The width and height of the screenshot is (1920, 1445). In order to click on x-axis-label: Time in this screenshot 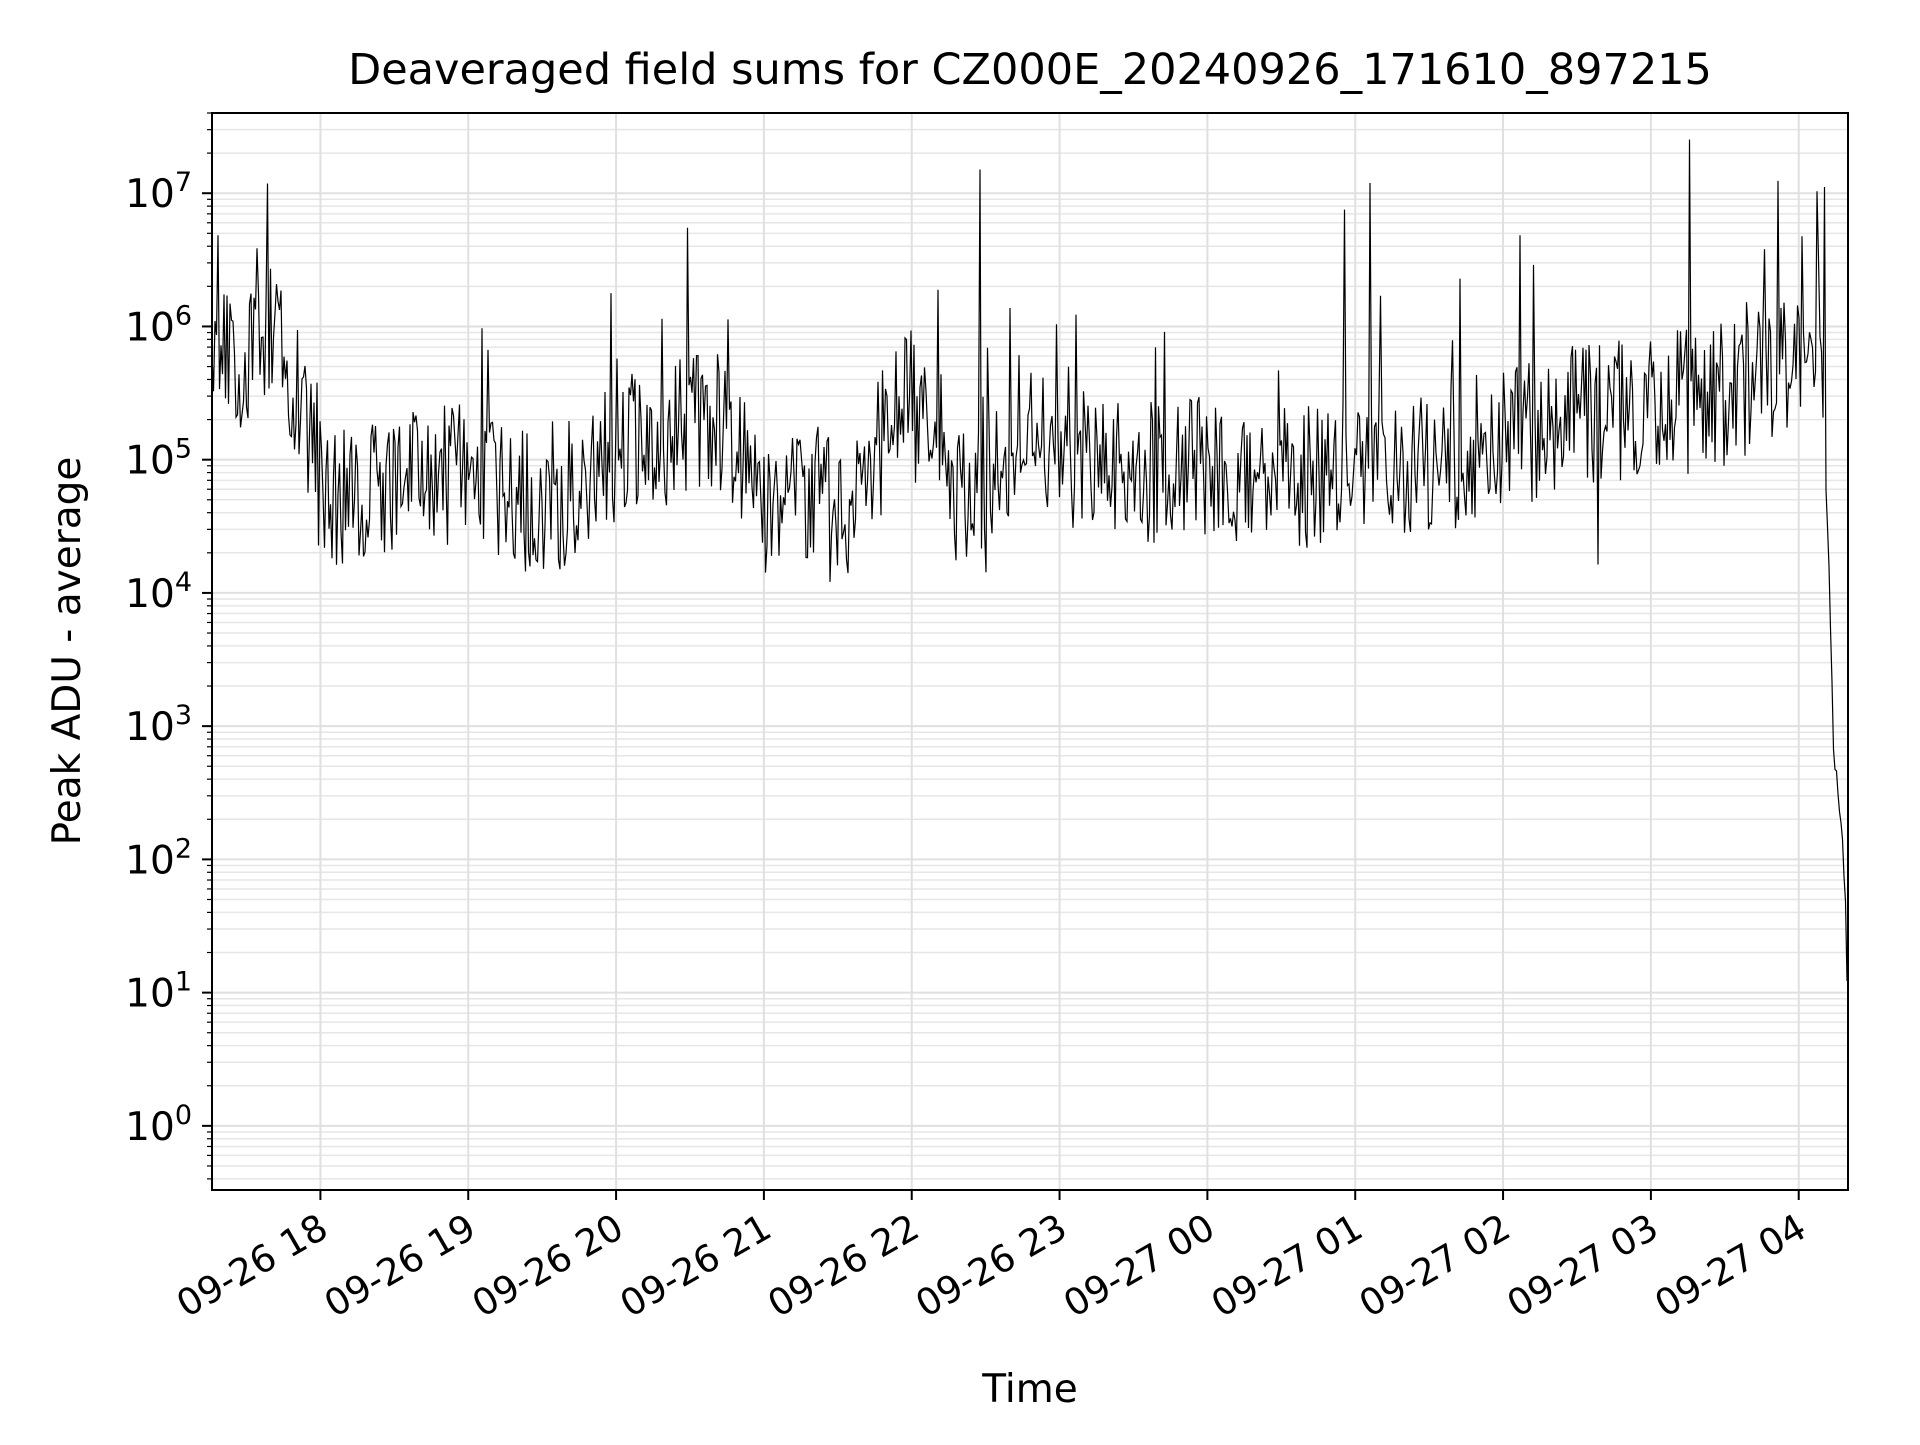, I will do `click(1029, 1389)`.